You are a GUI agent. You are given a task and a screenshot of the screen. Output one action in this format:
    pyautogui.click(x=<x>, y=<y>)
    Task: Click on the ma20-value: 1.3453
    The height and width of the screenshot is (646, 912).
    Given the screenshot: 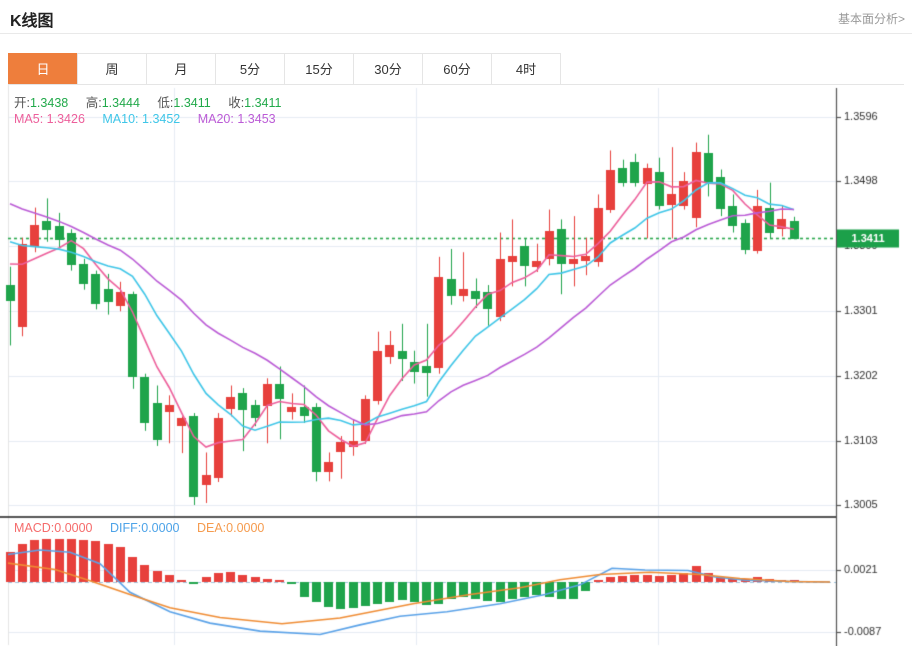 What is the action you would take?
    pyautogui.click(x=256, y=119)
    